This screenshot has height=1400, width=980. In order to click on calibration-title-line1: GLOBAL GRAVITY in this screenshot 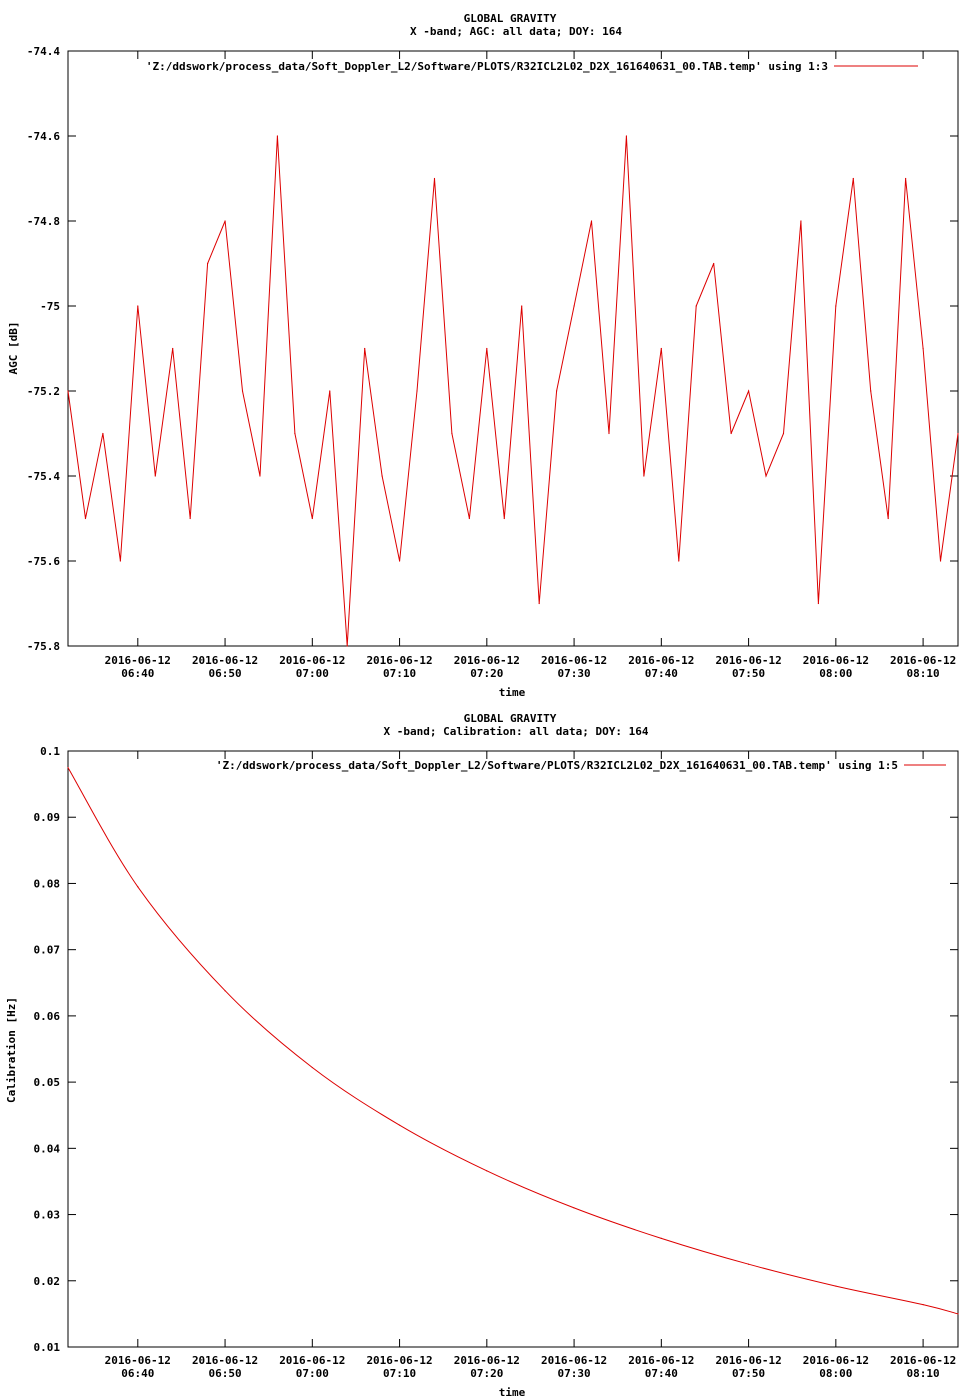, I will do `click(510, 718)`.